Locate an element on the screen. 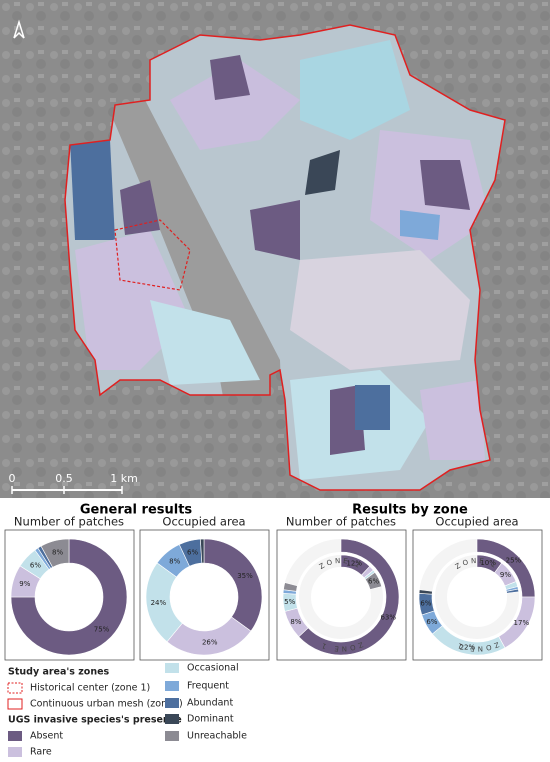  section-title: General results is located at coordinates (136, 510).